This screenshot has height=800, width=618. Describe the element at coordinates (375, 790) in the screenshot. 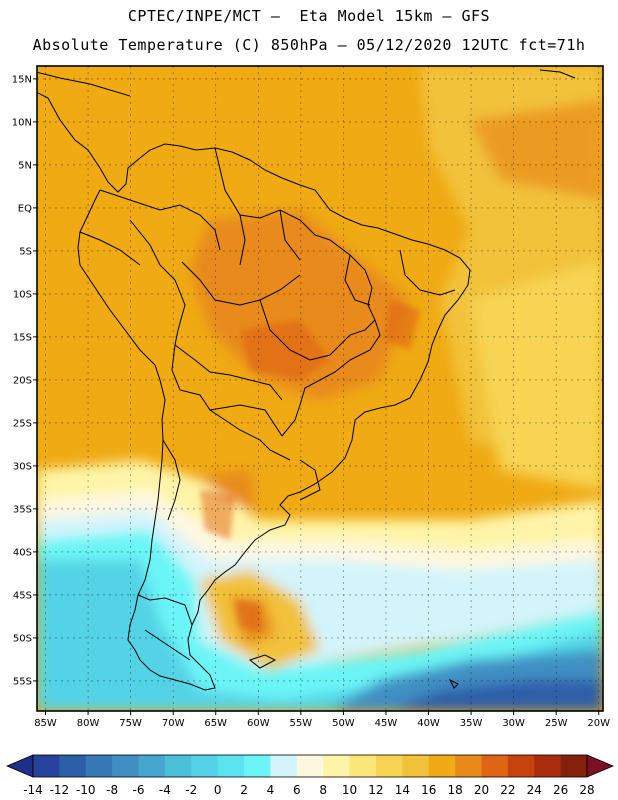

I see `colorbar-tick-label: 12` at that location.